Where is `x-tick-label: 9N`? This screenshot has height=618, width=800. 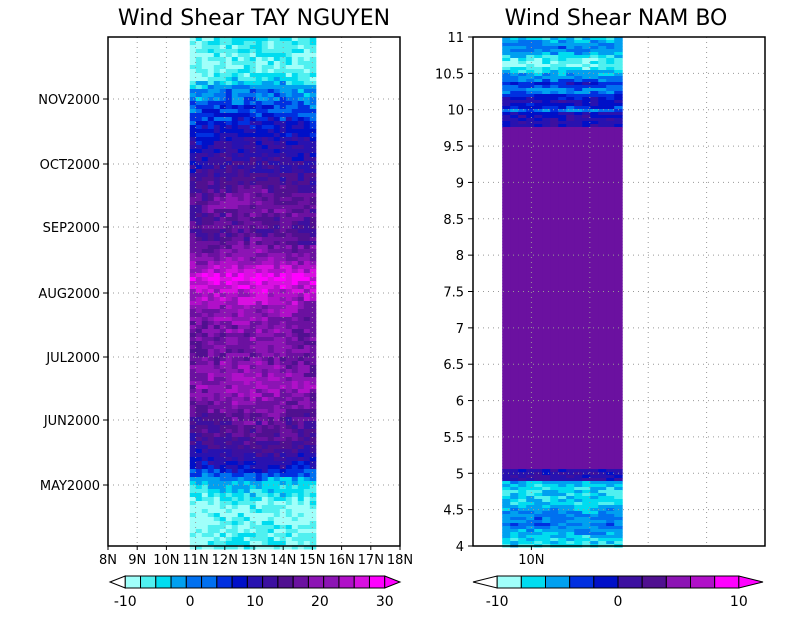 x-tick-label: 9N is located at coordinates (137, 560).